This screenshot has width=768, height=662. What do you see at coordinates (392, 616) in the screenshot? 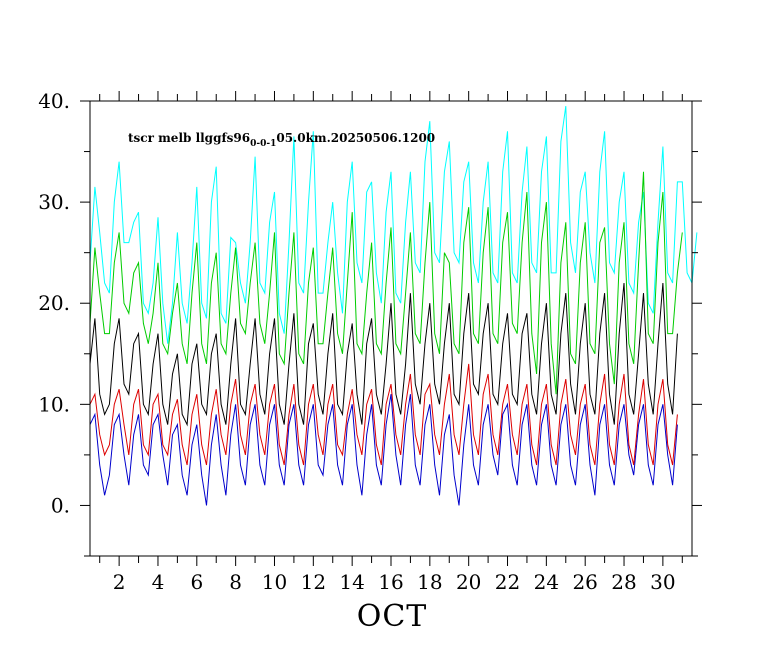
I see `x-axis-label: OCT` at bounding box center [392, 616].